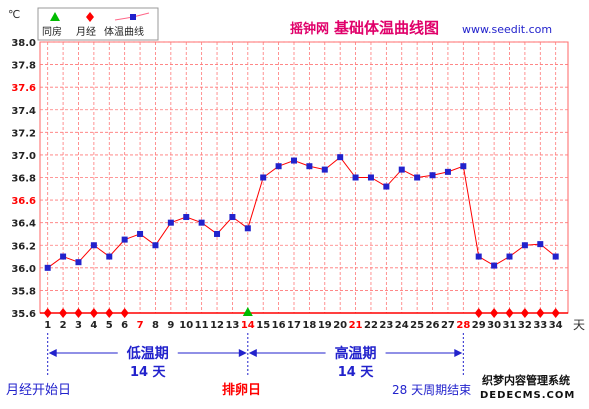  What do you see at coordinates (507, 29) in the screenshot?
I see `website-label: www.seedit.com` at bounding box center [507, 29].